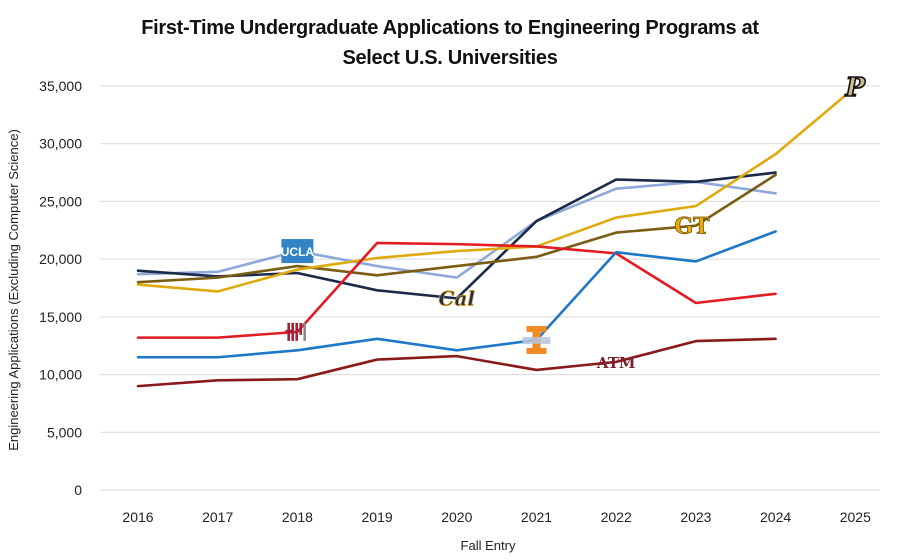 Image resolution: width=900 pixels, height=560 pixels. What do you see at coordinates (488, 545) in the screenshot?
I see `x-axis-label: Fall Entry` at bounding box center [488, 545].